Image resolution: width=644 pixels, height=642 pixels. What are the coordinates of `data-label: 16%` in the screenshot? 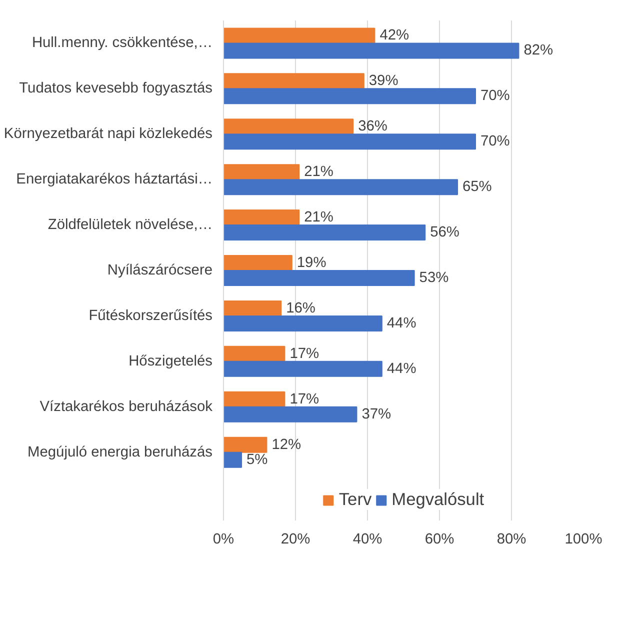 It's located at (301, 308).